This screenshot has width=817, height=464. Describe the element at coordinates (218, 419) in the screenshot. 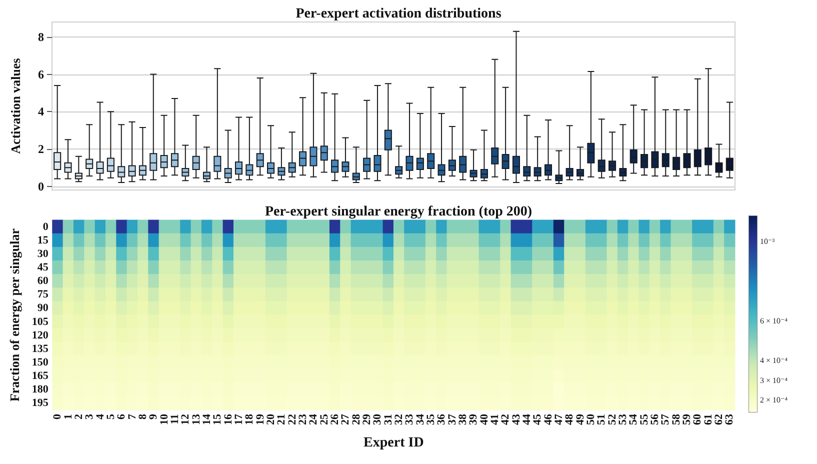

I see `x-tick-label: 15` at that location.